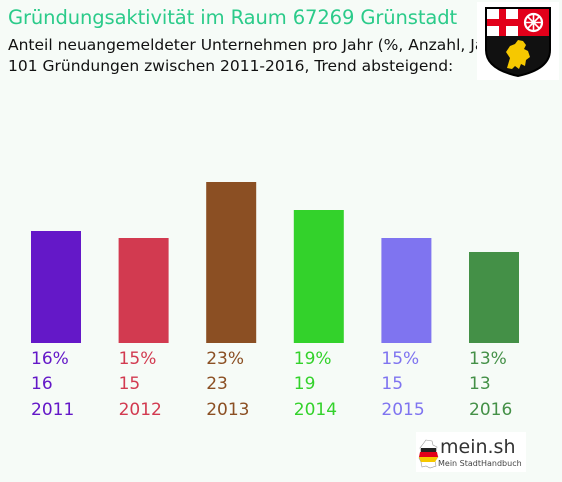  What do you see at coordinates (225, 359) in the screenshot?
I see `percent-label-2013: 23%` at bounding box center [225, 359].